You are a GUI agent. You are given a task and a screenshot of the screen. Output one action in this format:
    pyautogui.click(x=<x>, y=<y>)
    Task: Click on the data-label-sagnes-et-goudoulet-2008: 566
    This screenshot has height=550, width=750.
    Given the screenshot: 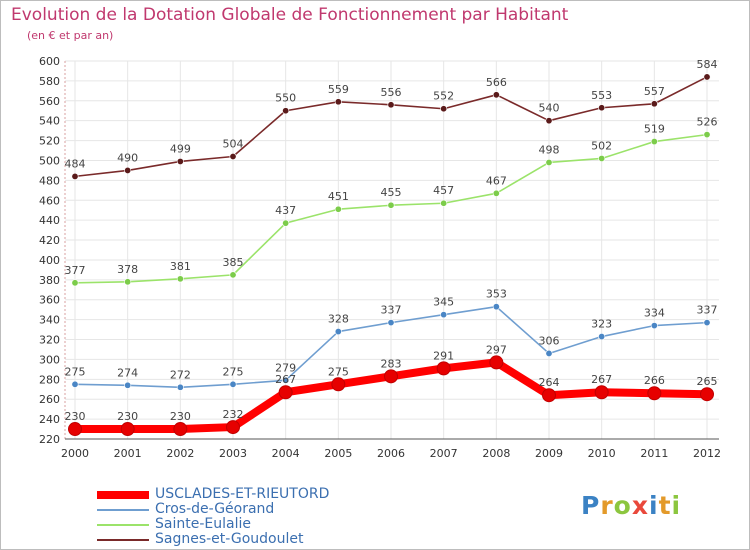 What is the action you would take?
    pyautogui.click(x=496, y=82)
    